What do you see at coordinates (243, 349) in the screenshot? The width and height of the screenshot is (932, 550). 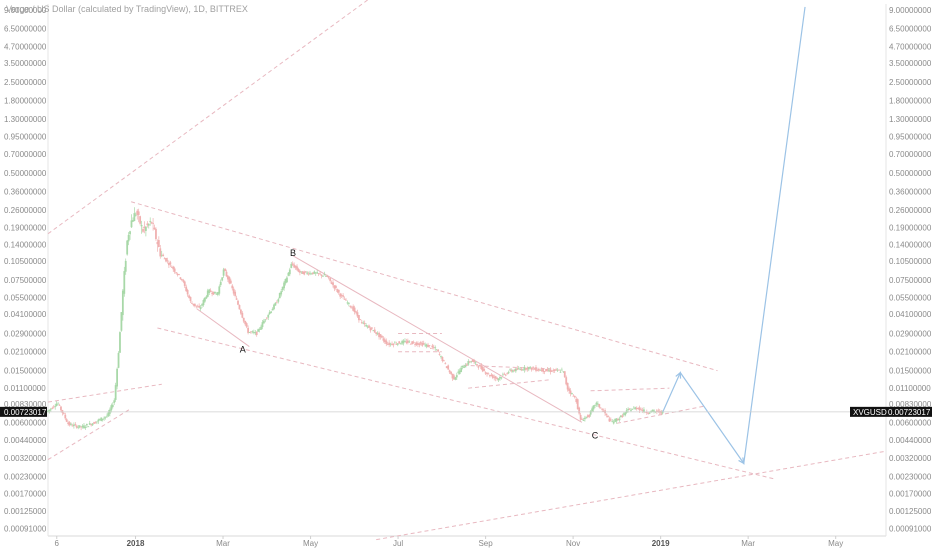 I see `wave-label-a: A` at bounding box center [243, 349].